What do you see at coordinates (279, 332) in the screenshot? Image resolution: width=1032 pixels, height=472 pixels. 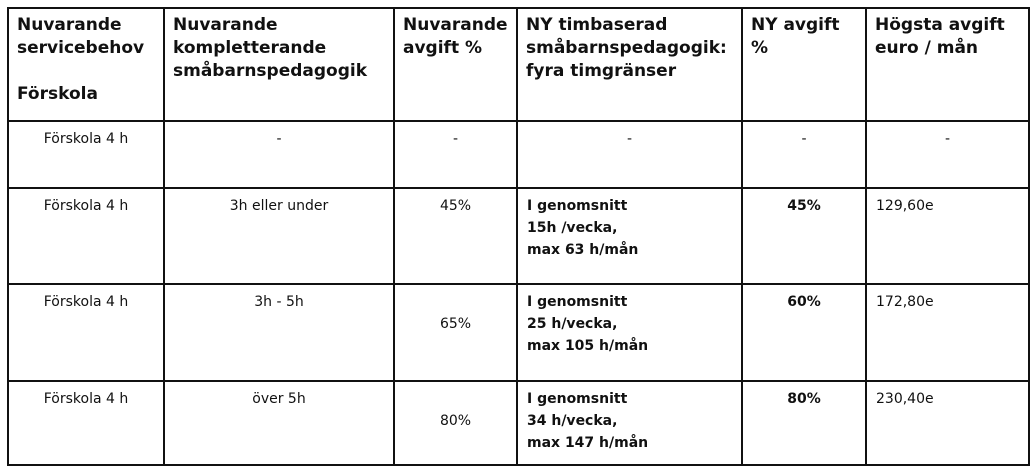 I see `cell-complementary: 3h - 5h` at bounding box center [279, 332].